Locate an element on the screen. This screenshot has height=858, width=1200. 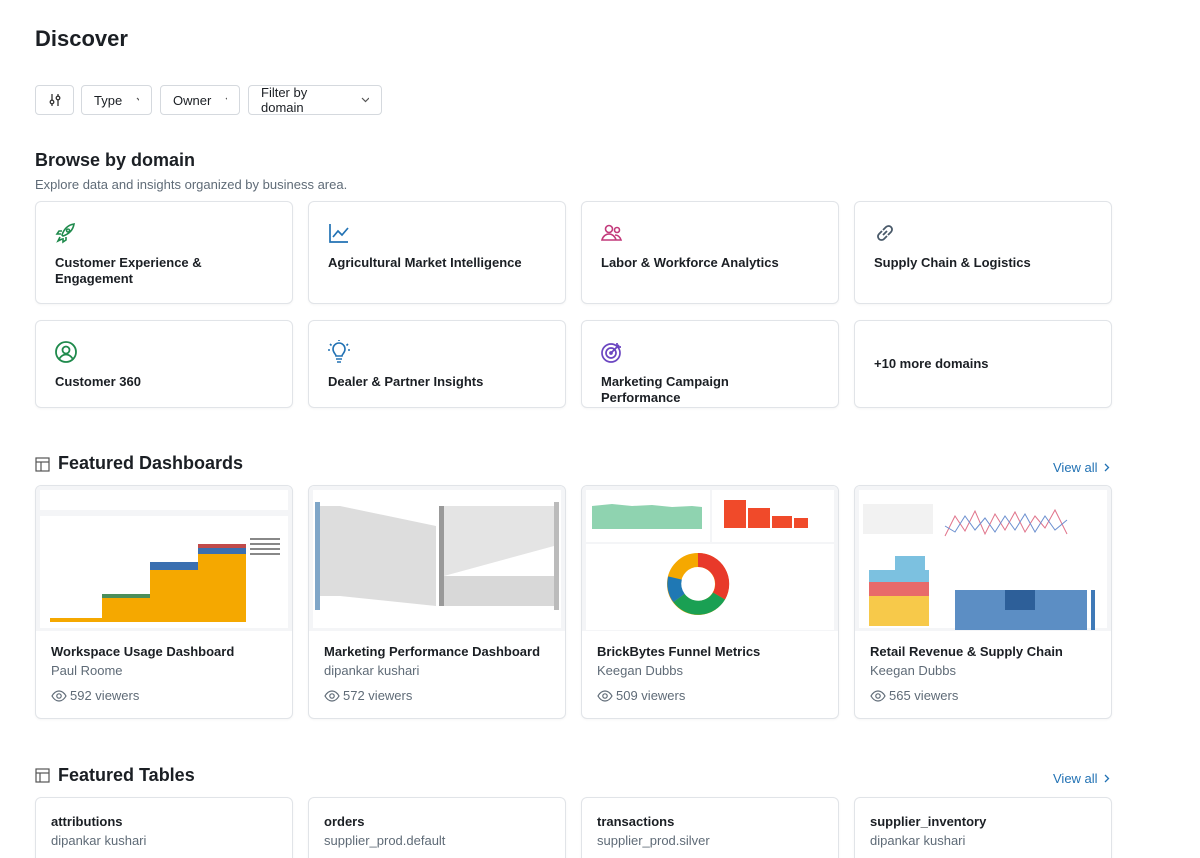
domain-name: Agricultural Market Intelligence is located at coordinates (425, 262).